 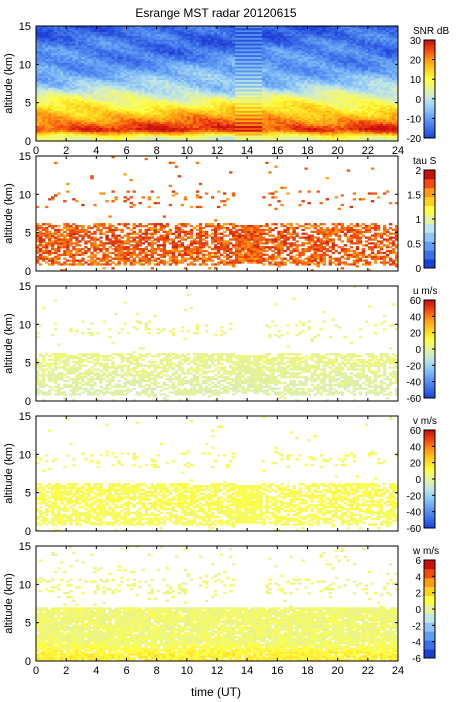 I want to click on w-colorbar-label: w m/s, so click(x=425, y=551).